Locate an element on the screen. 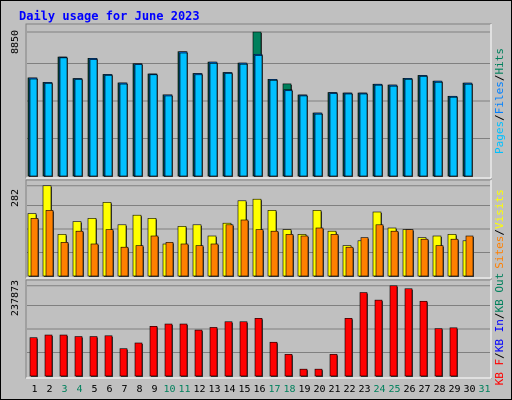 The width and height of the screenshot is (512, 400). legend-label: KB F/KB In/KB Out is located at coordinates (499, 329).